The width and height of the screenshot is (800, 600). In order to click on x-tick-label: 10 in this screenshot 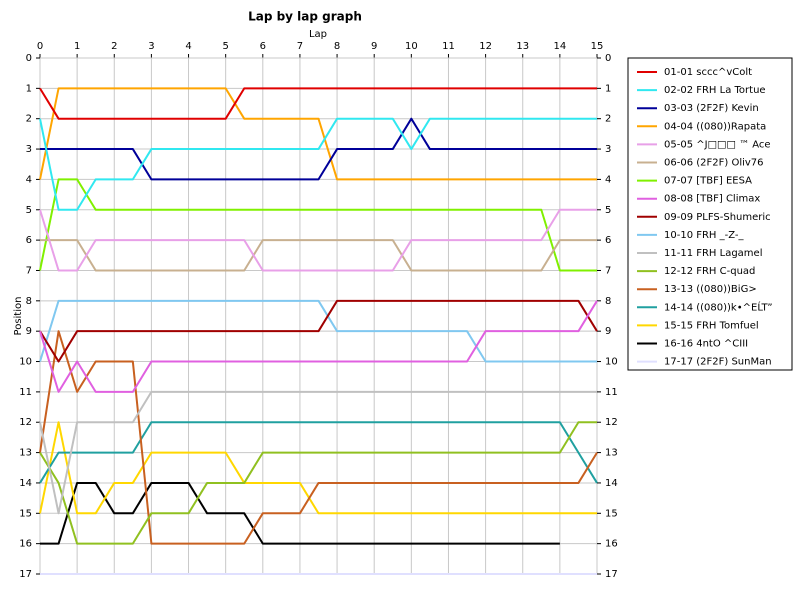, I will do `click(411, 46)`.